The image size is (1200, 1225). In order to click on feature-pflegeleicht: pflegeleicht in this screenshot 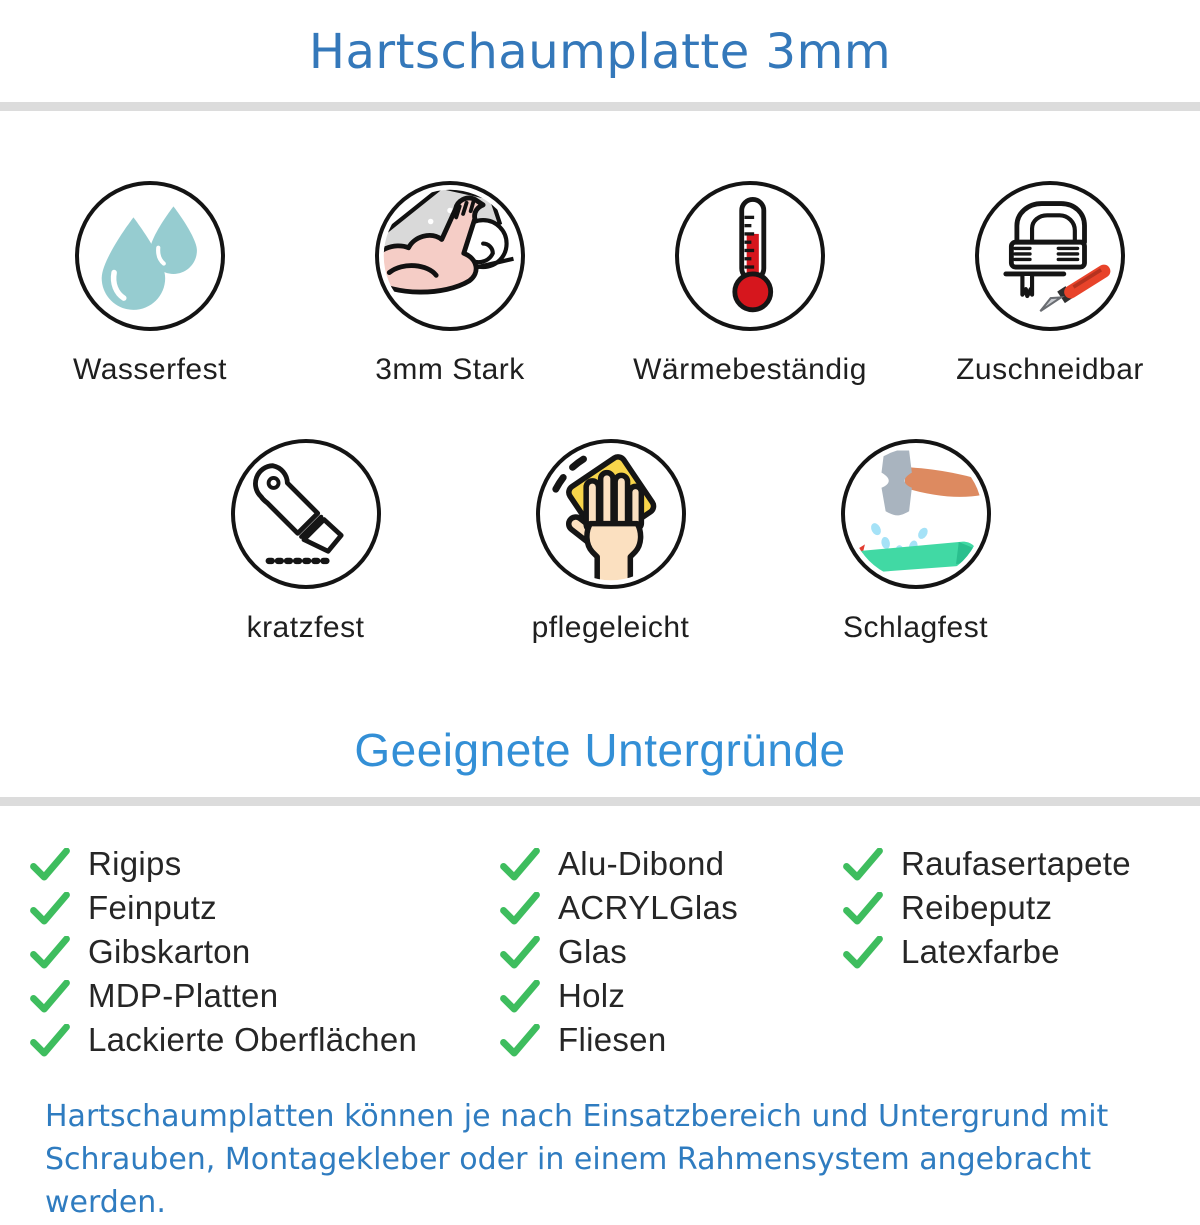, I will do `click(610, 542)`.